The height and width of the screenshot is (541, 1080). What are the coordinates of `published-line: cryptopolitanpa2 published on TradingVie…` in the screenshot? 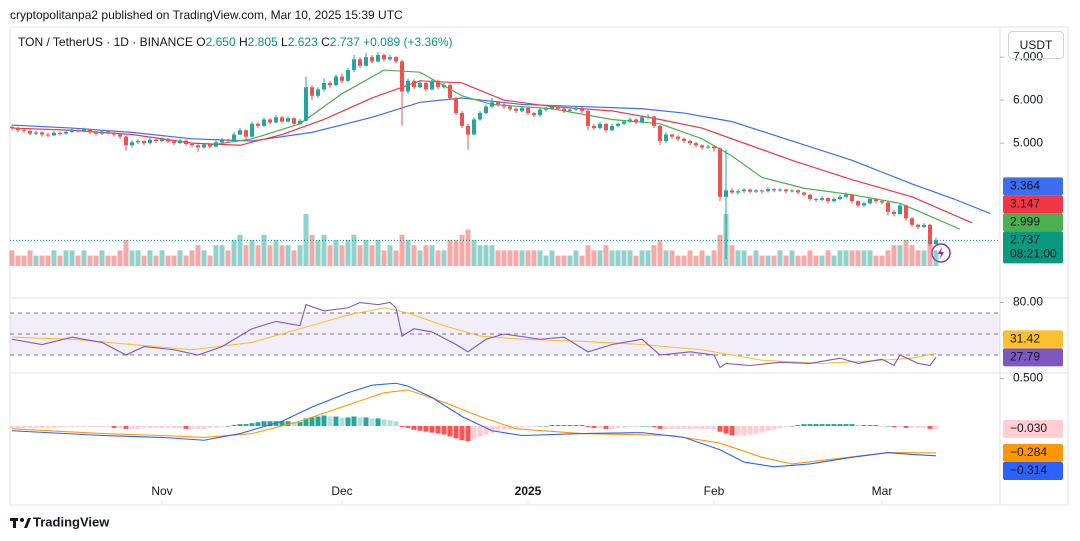 It's located at (206, 15).